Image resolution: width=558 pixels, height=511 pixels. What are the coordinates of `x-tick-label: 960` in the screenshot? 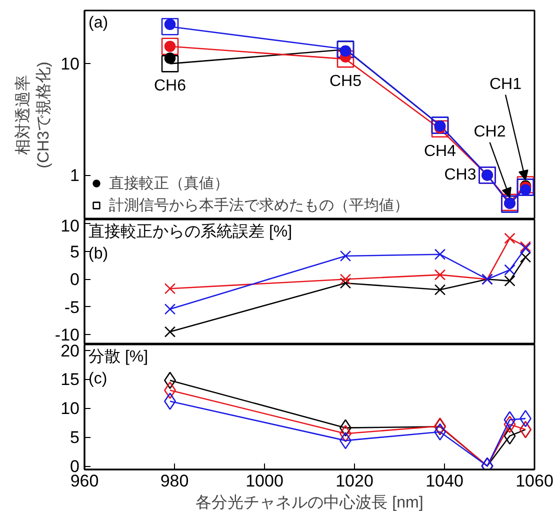 It's located at (84, 481).